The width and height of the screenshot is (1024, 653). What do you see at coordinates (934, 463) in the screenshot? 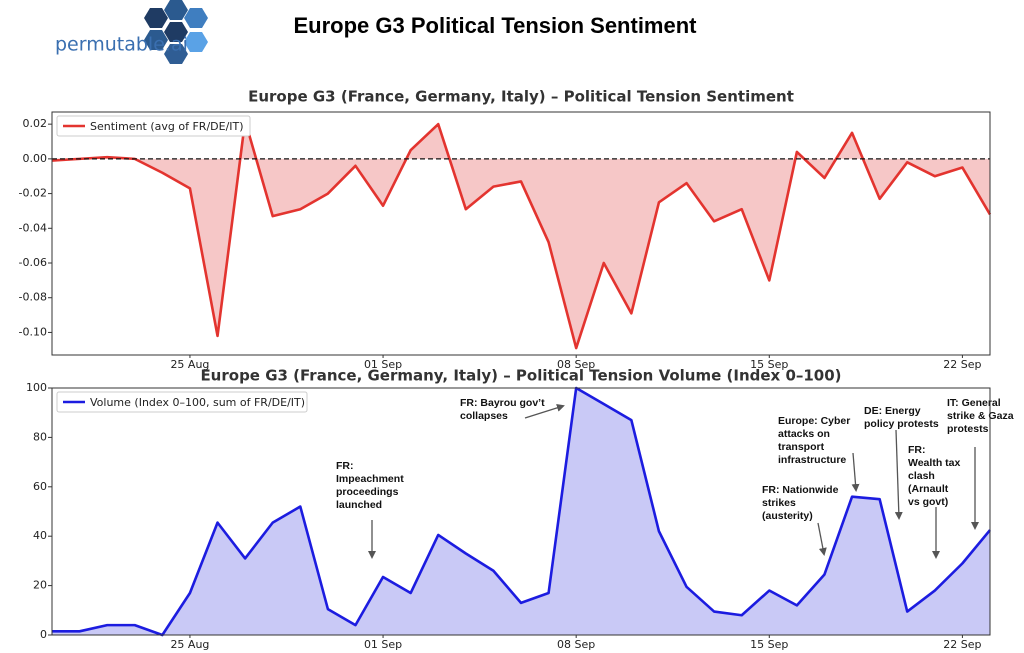
I see `annotation: Wealth tax` at bounding box center [934, 463].